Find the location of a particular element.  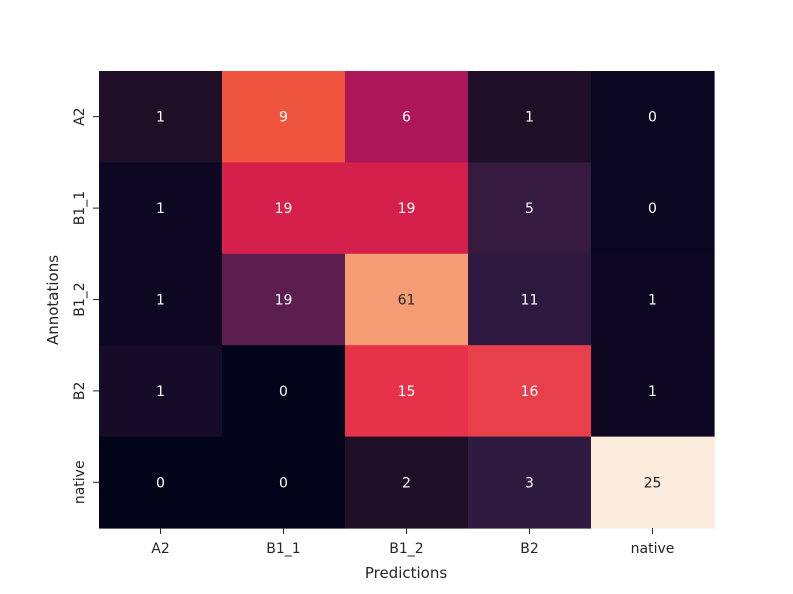

cell-value-label: 2 is located at coordinates (406, 483).